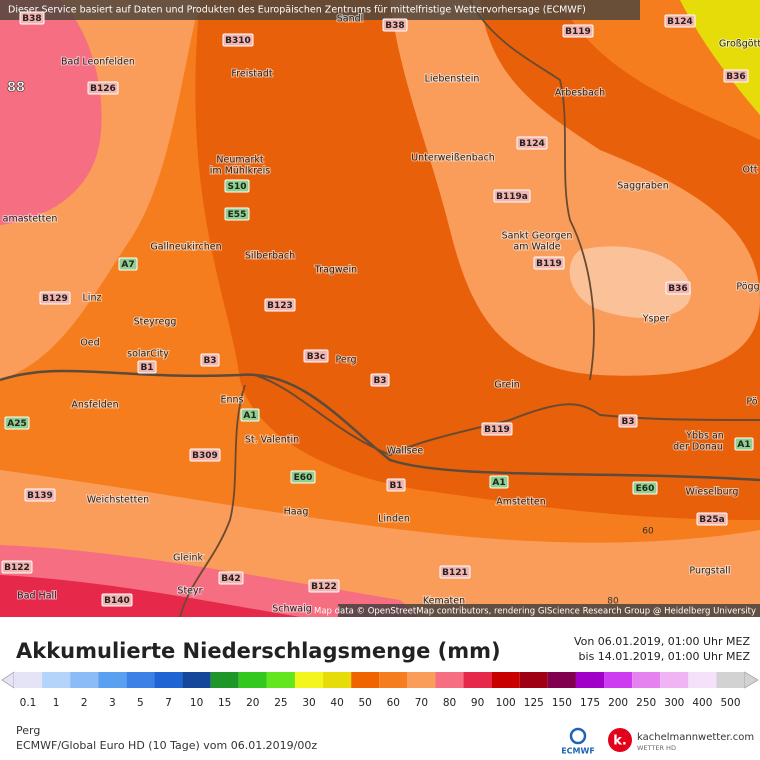  What do you see at coordinates (452, 79) in the screenshot?
I see `place-label: Liebenstein` at bounding box center [452, 79].